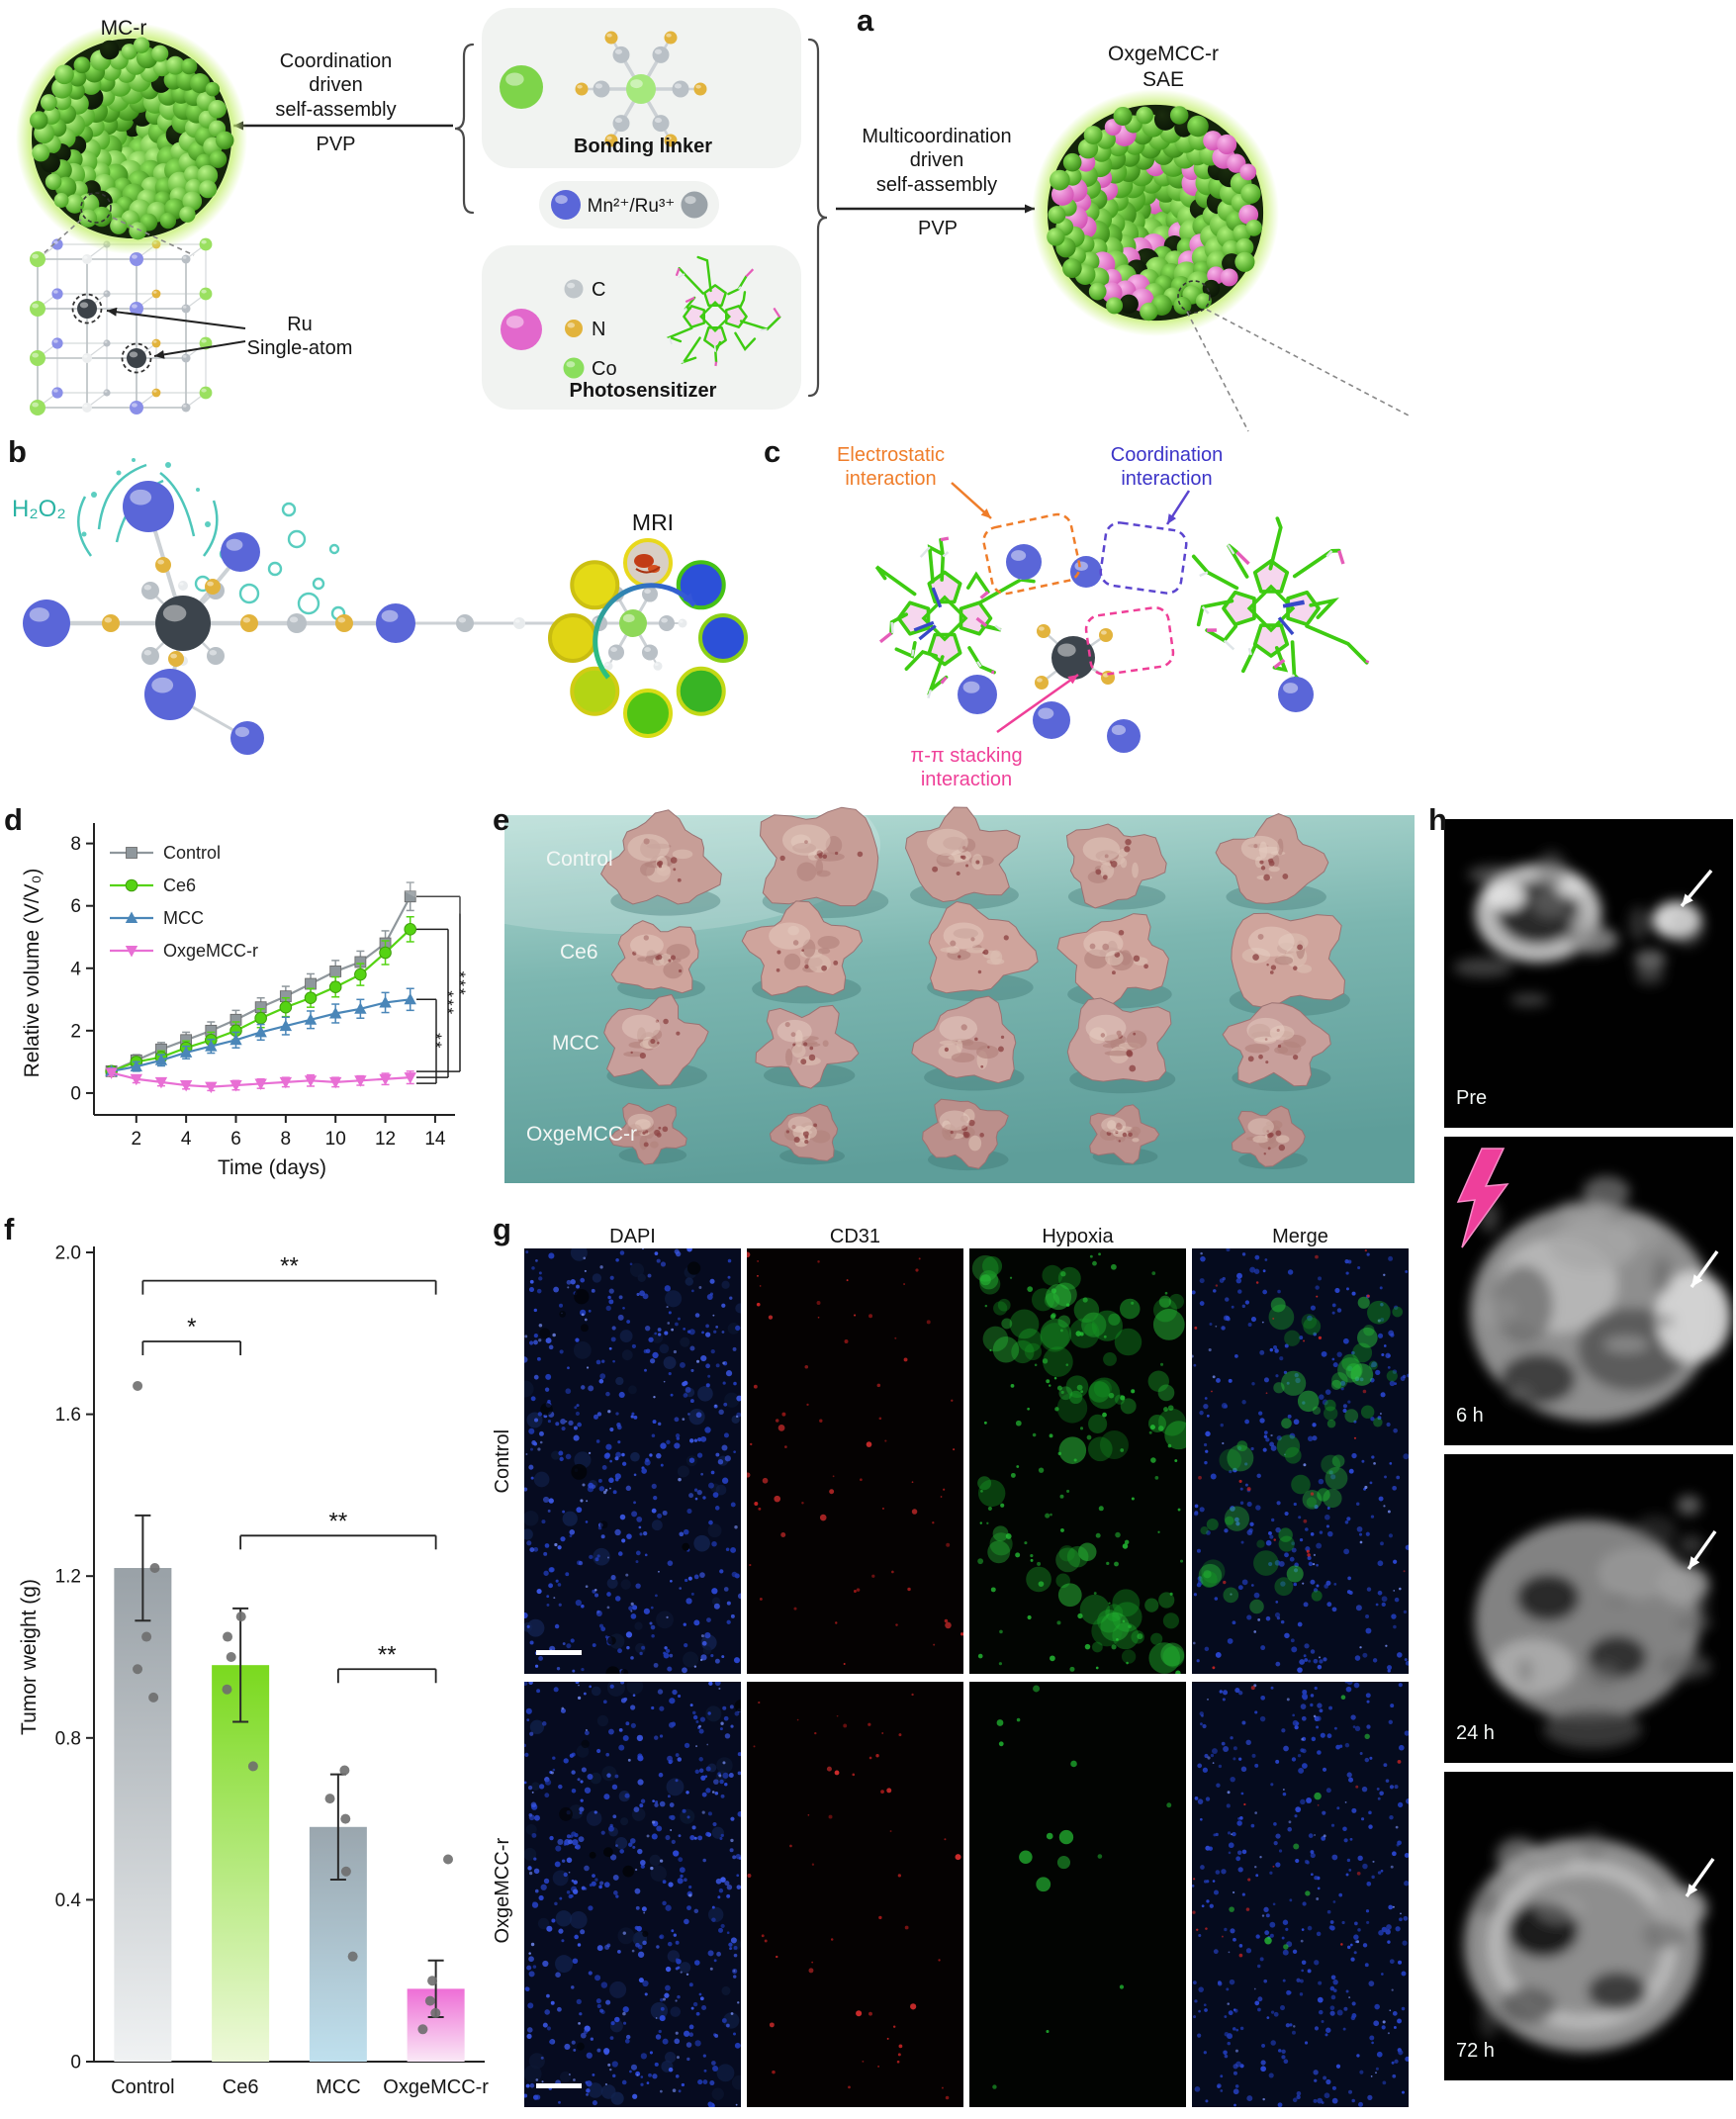 The height and width of the screenshot is (2119, 1736). What do you see at coordinates (335, 1140) in the screenshot?
I see `svg-text: 10` at bounding box center [335, 1140].